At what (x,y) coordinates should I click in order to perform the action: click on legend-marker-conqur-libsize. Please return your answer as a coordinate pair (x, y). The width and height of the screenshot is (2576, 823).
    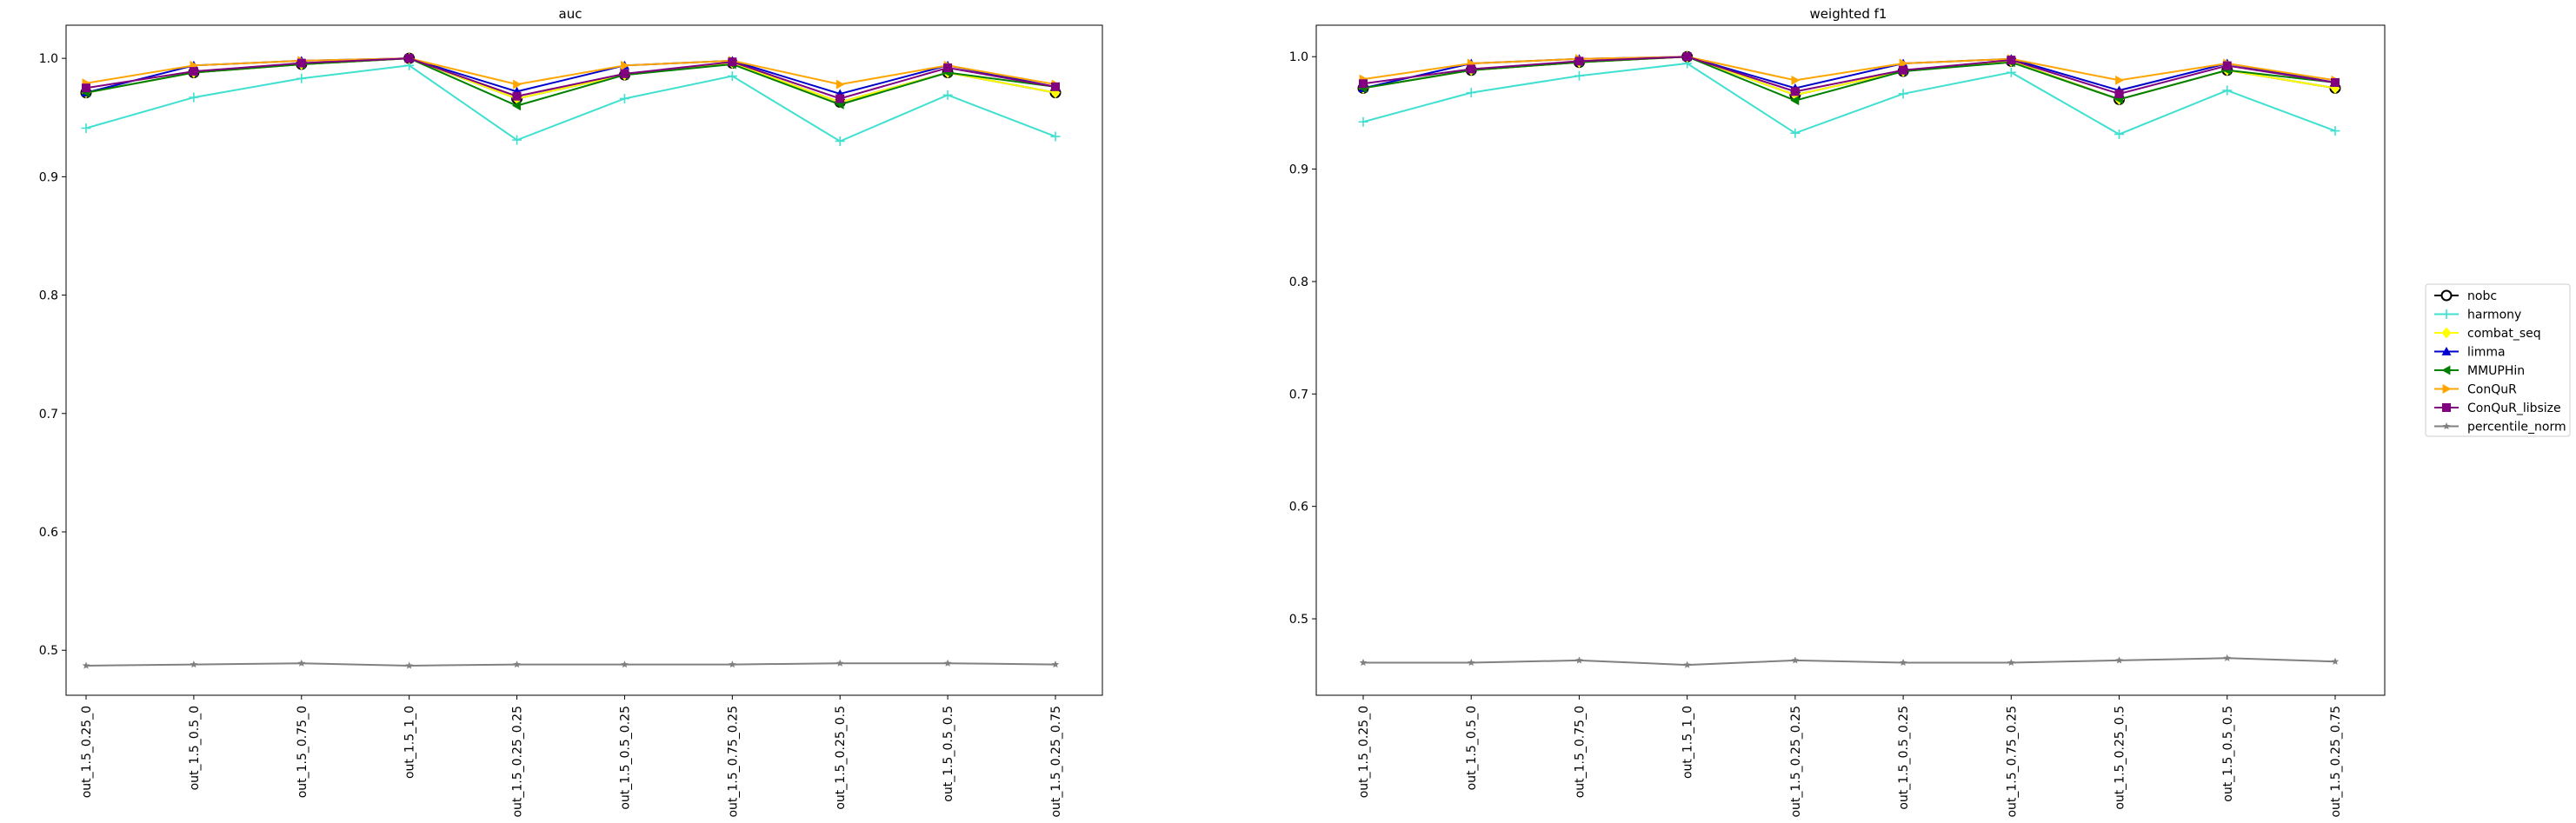
    Looking at the image, I should click on (2446, 407).